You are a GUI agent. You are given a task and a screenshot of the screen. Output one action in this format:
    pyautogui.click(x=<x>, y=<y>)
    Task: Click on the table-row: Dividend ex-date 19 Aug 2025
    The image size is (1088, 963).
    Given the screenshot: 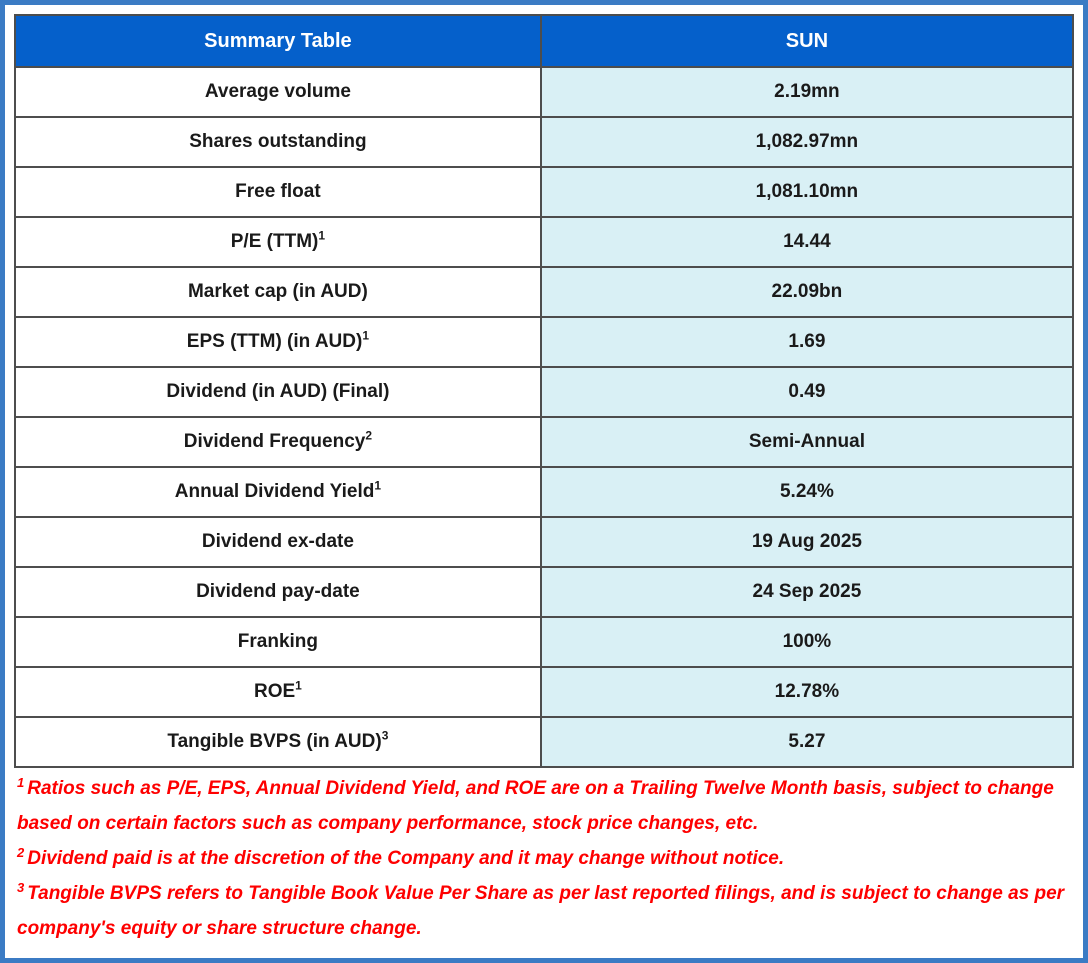 What is the action you would take?
    pyautogui.click(x=544, y=542)
    